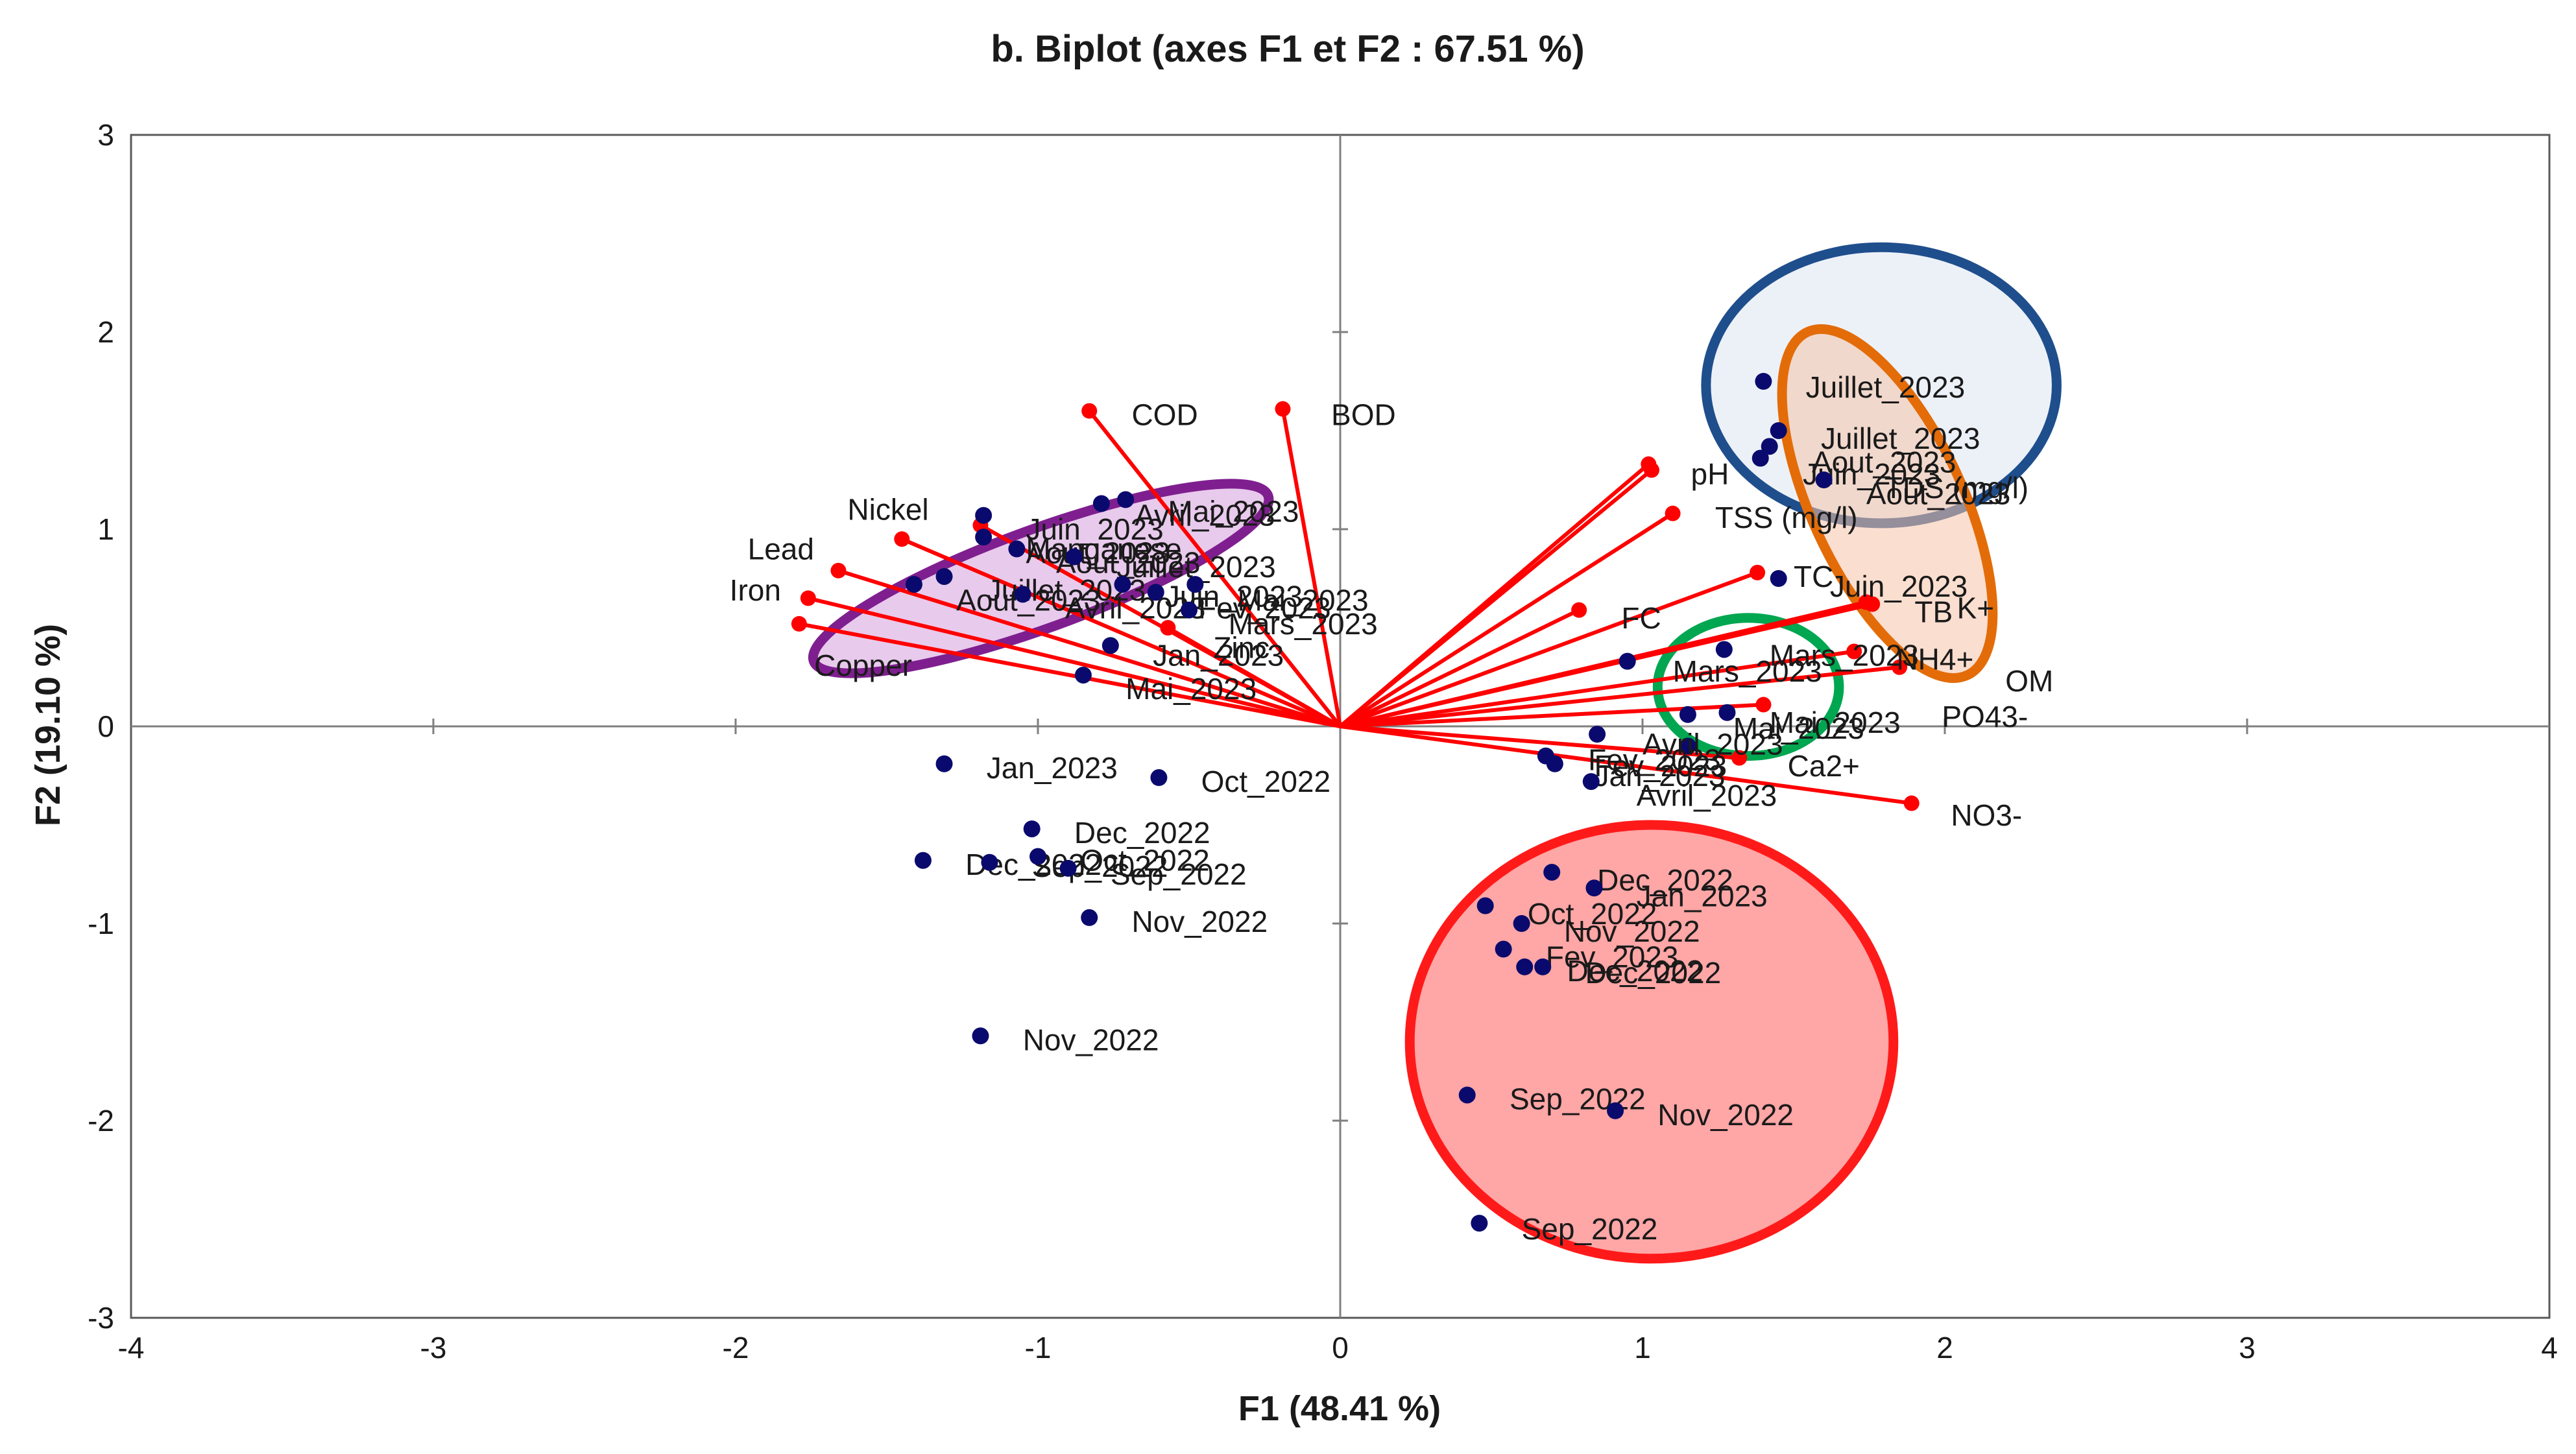 The width and height of the screenshot is (2576, 1454). I want to click on variable-label-Manganese: Manganese, so click(1103, 549).